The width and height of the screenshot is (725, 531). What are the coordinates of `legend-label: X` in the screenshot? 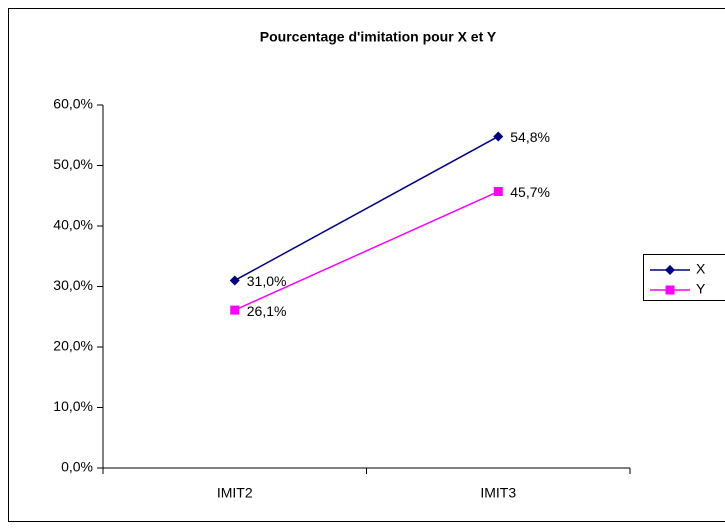 It's located at (701, 269).